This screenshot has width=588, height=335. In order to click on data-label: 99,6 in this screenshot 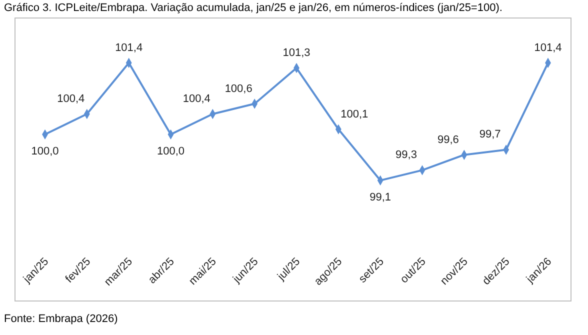, I will do `click(448, 140)`.